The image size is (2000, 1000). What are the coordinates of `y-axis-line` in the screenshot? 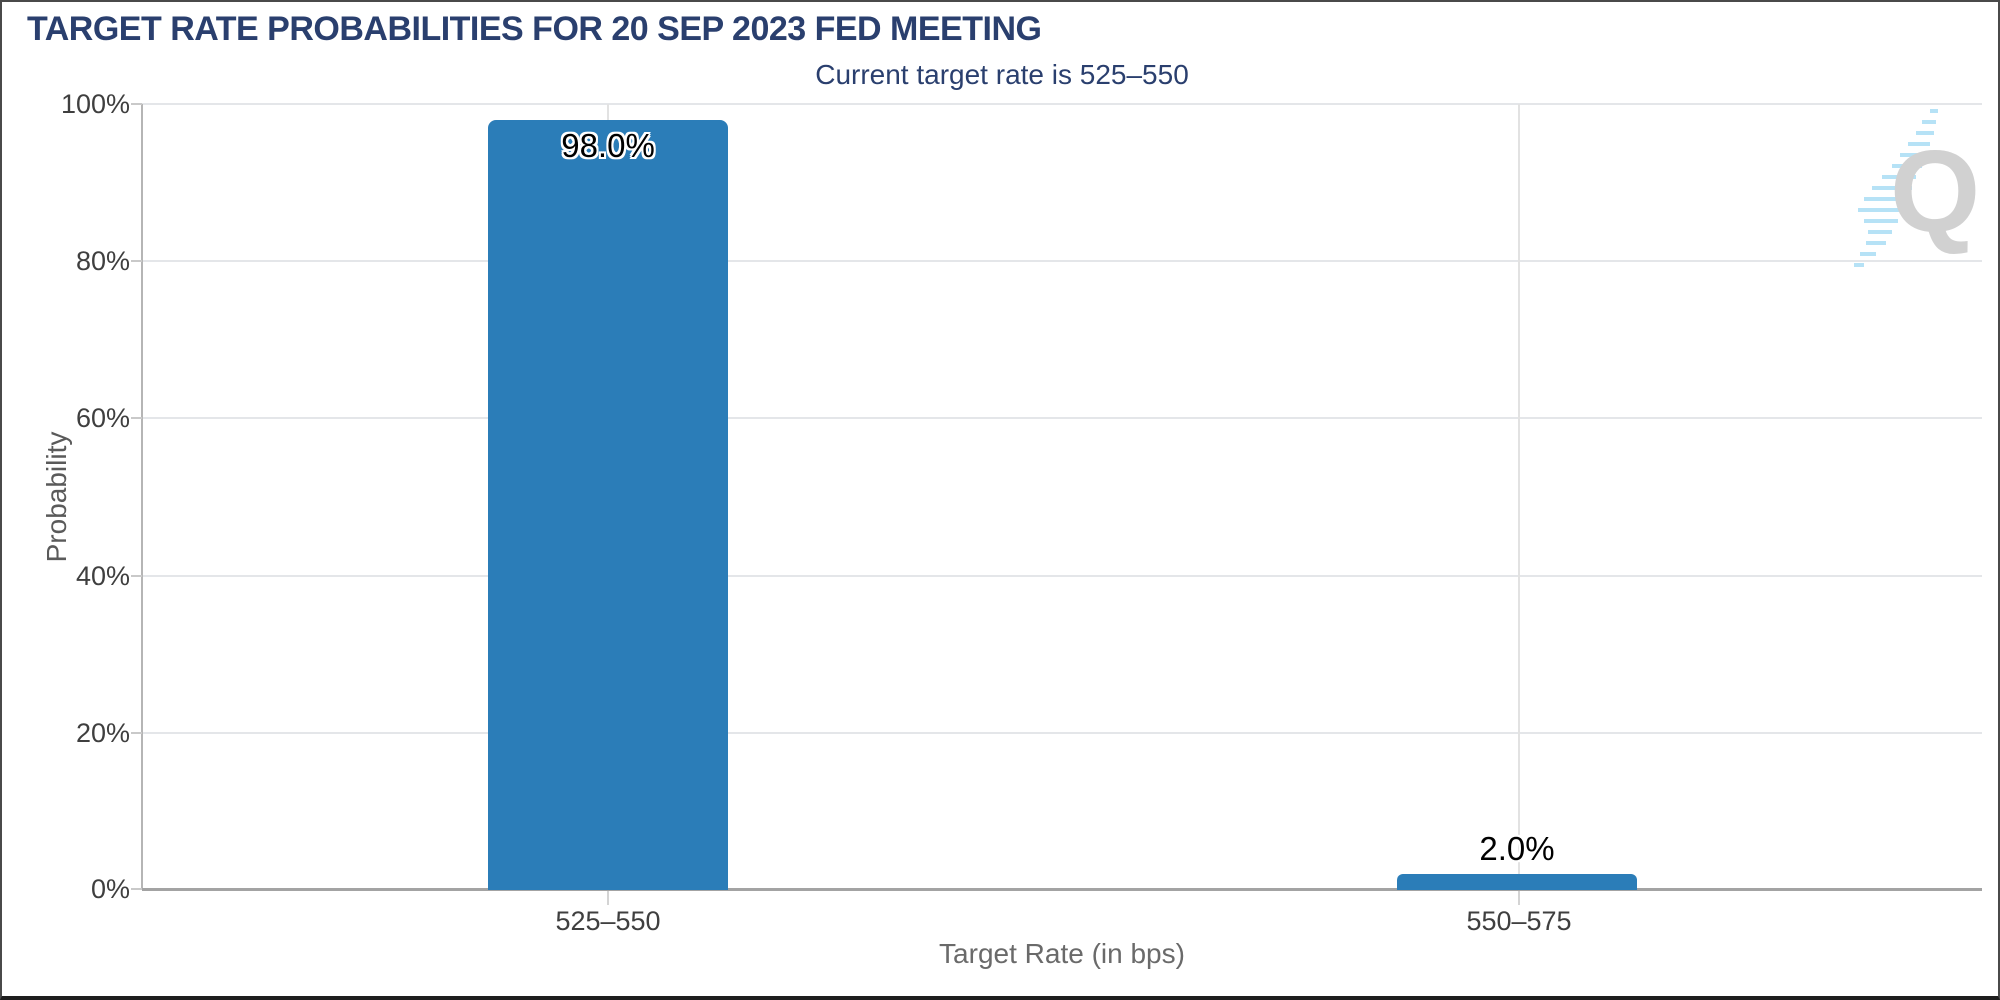 It's located at (142, 497).